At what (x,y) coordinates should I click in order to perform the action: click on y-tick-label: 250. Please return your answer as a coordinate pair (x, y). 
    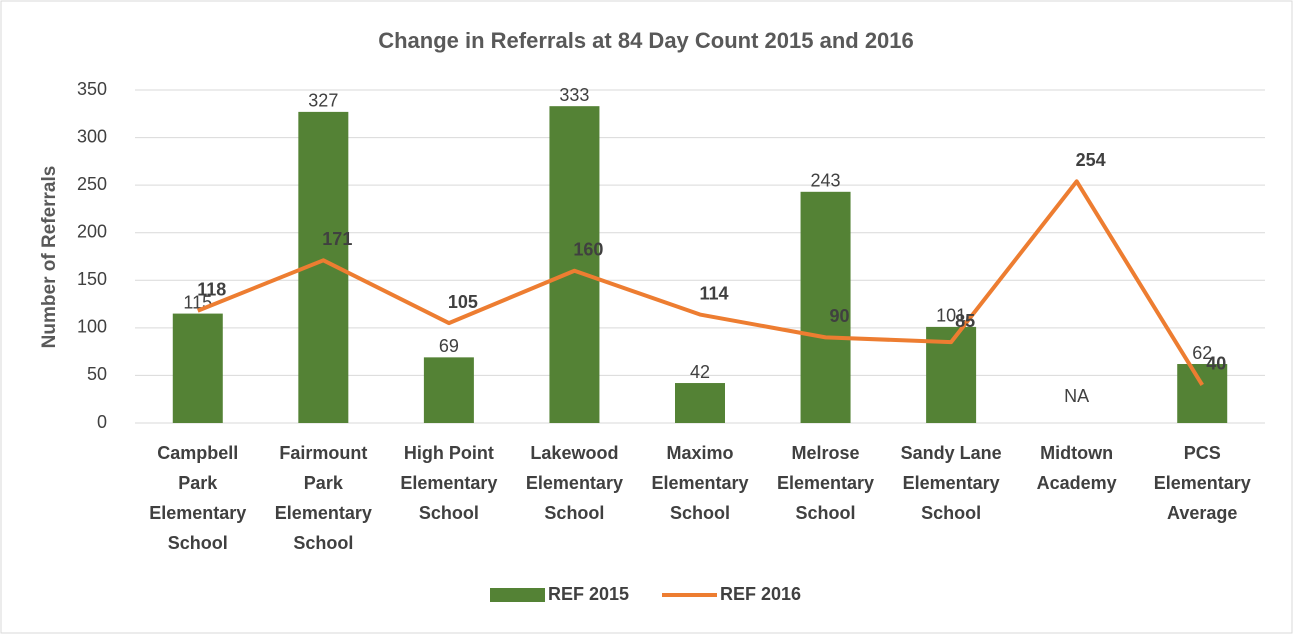
    Looking at the image, I should click on (92, 184).